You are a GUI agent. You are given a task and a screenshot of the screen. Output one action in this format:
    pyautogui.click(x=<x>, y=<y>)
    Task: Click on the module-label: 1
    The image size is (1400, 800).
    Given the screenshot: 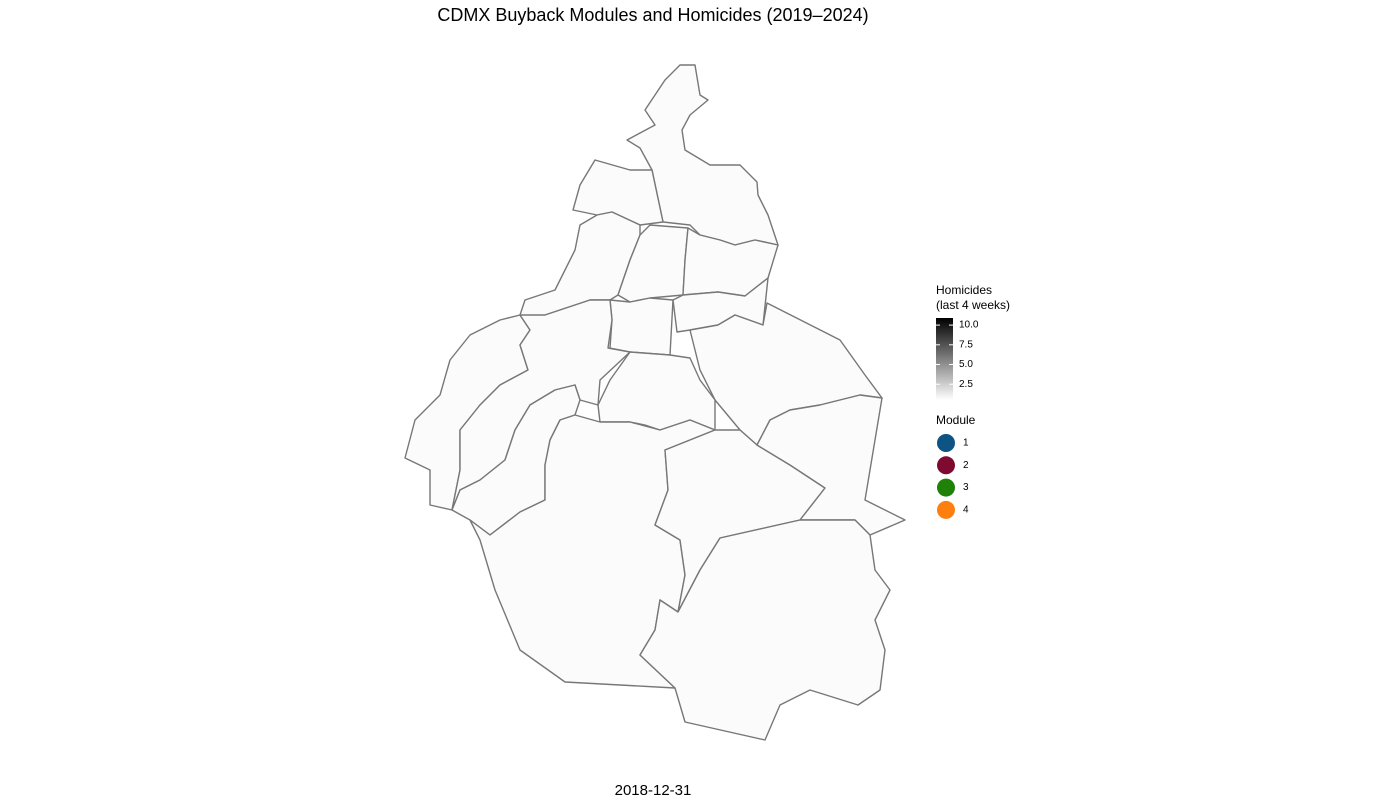 What is the action you would take?
    pyautogui.click(x=966, y=443)
    